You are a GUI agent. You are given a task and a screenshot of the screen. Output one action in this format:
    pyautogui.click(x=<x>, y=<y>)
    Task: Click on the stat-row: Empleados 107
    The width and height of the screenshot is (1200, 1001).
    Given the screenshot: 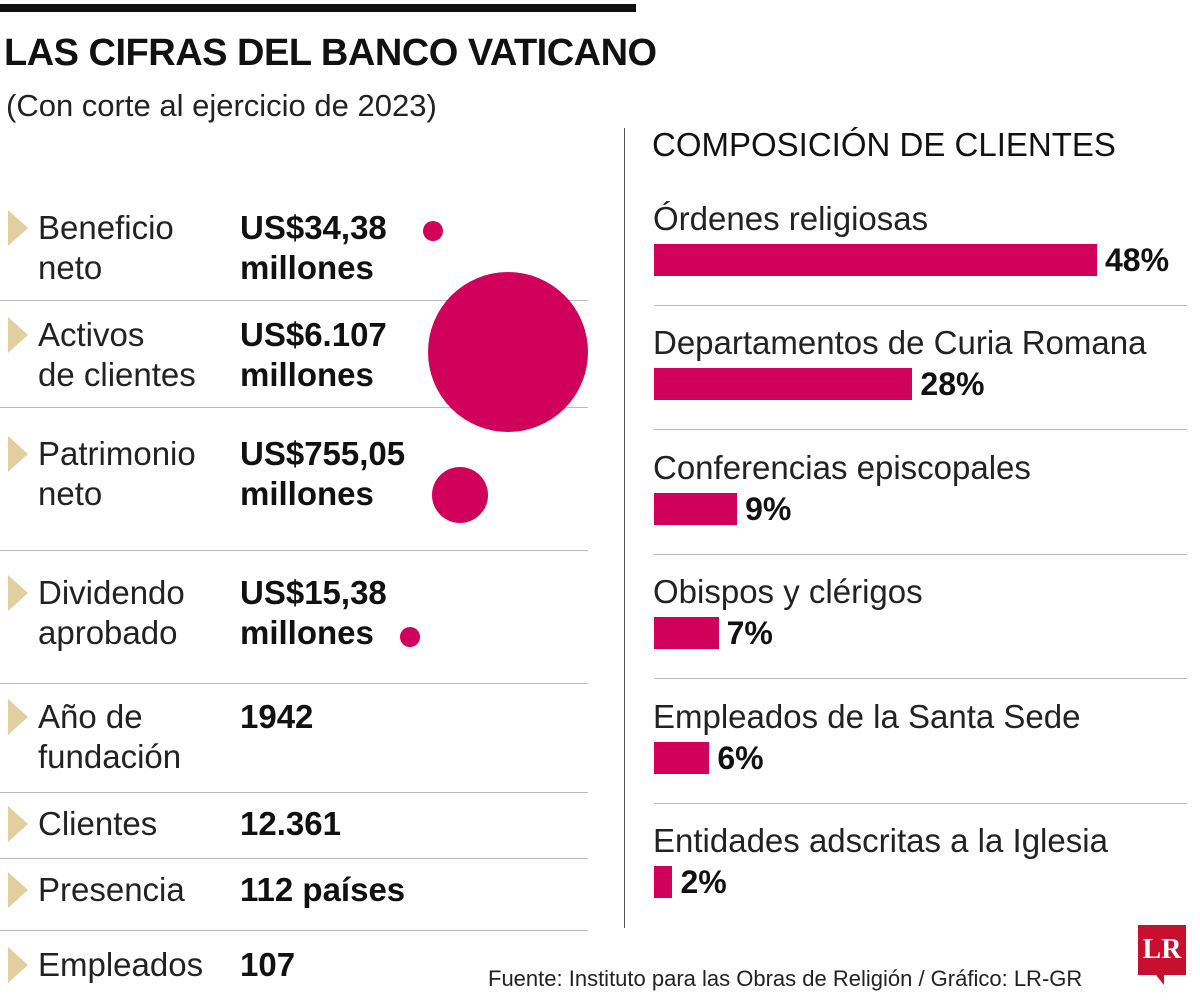 What is the action you would take?
    pyautogui.click(x=294, y=973)
    